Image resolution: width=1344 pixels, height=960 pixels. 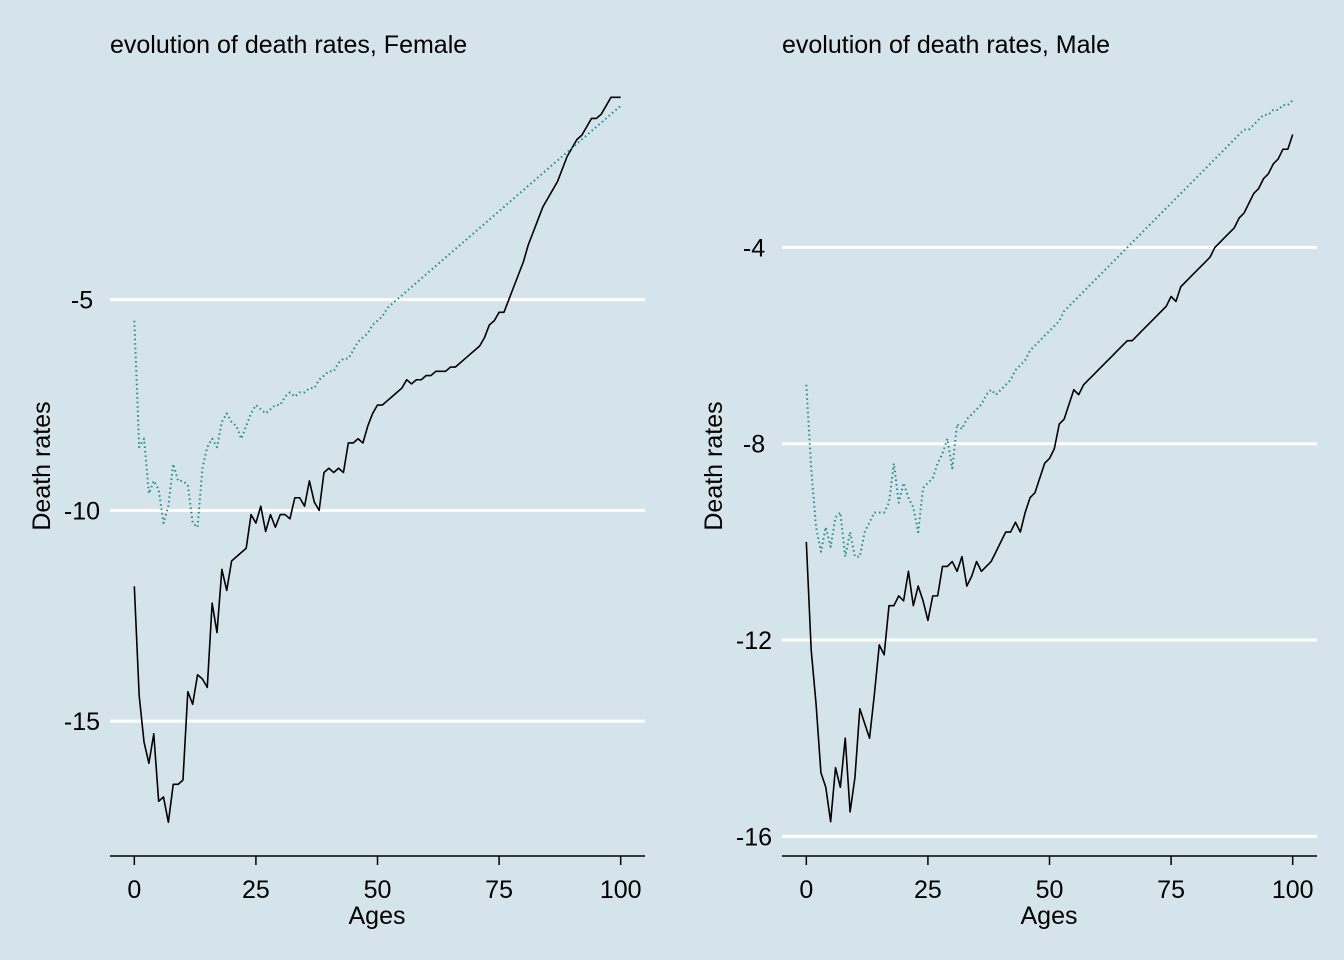 What do you see at coordinates (754, 837) in the screenshot?
I see `y-tick-label: -16` at bounding box center [754, 837].